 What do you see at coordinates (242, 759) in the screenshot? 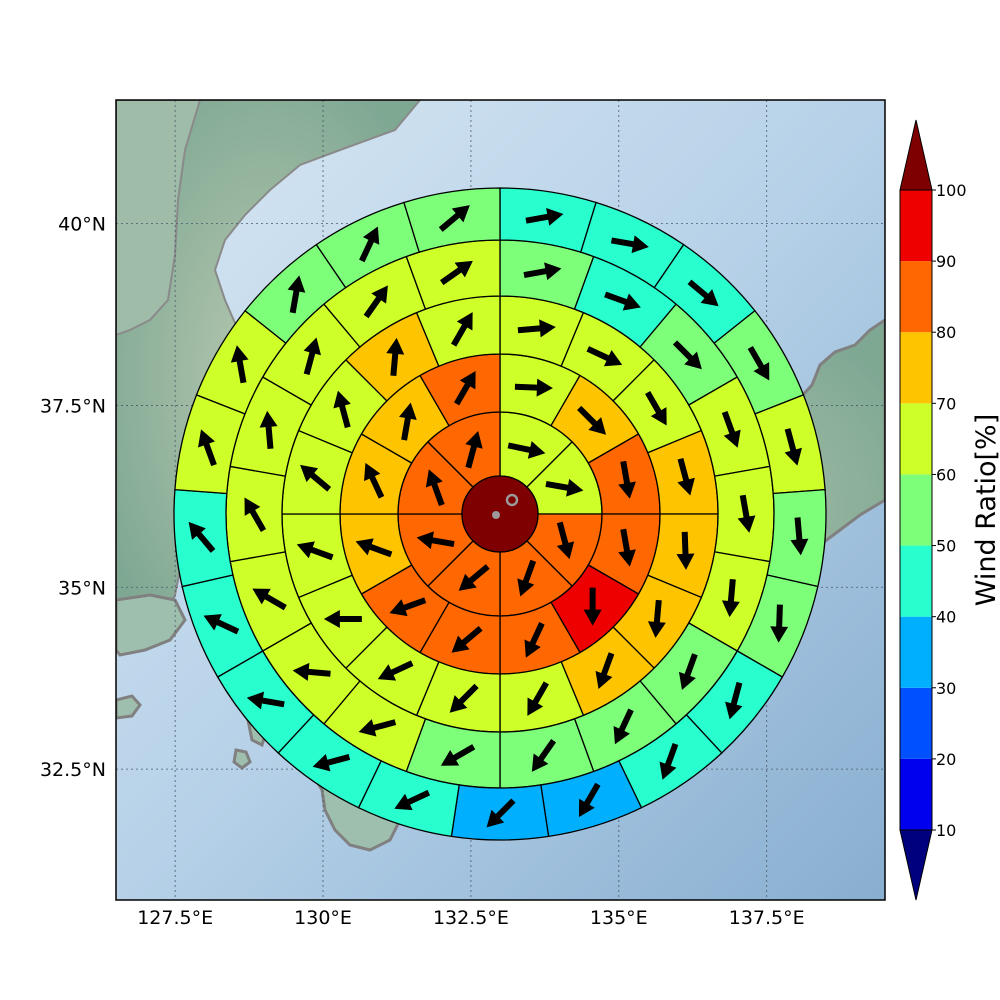
I see `land-goto` at bounding box center [242, 759].